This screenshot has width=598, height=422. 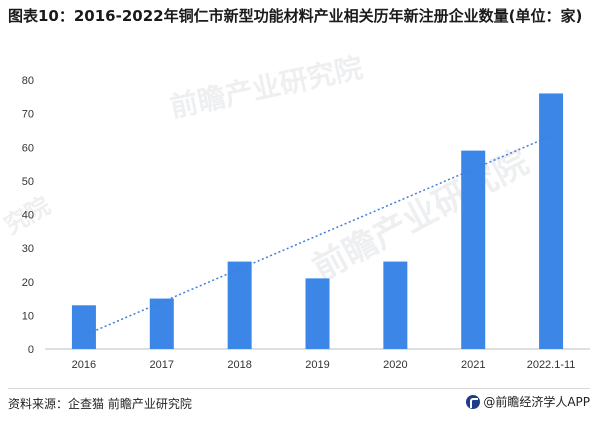 I want to click on x-tick-label: 2019, so click(x=317, y=365).